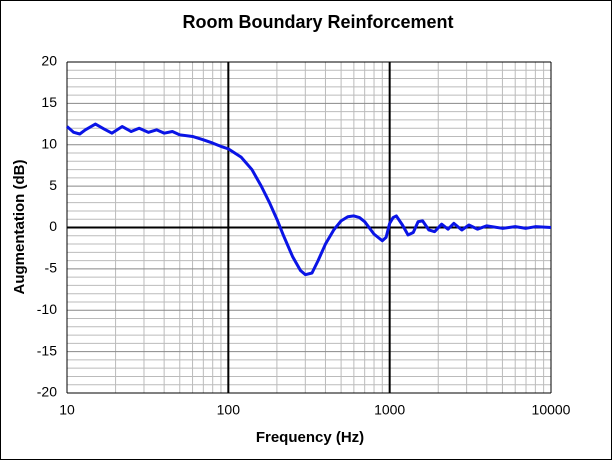 This screenshot has width=612, height=460. What do you see at coordinates (47, 350) in the screenshot?
I see `y-tick-label: -15` at bounding box center [47, 350].